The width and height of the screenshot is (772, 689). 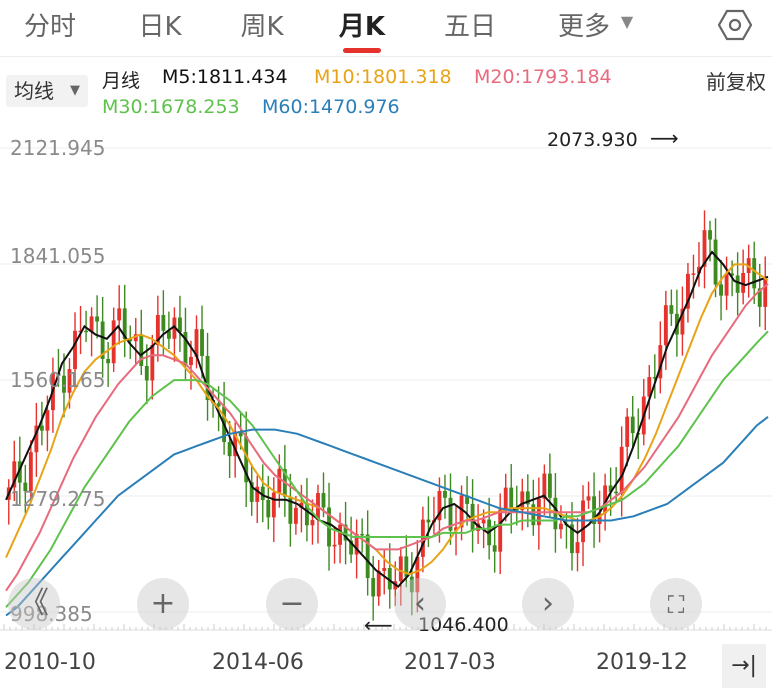 What do you see at coordinates (34, 604) in the screenshot?
I see `first-page-button: 《` at bounding box center [34, 604].